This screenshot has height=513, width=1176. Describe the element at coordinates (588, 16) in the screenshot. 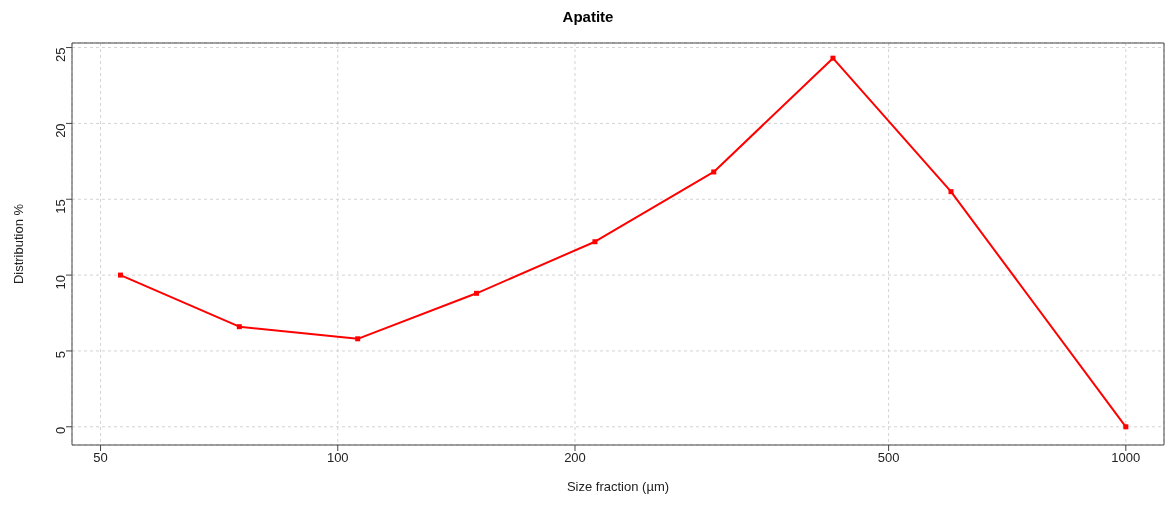

I see `chart-title: Apatite` at that location.